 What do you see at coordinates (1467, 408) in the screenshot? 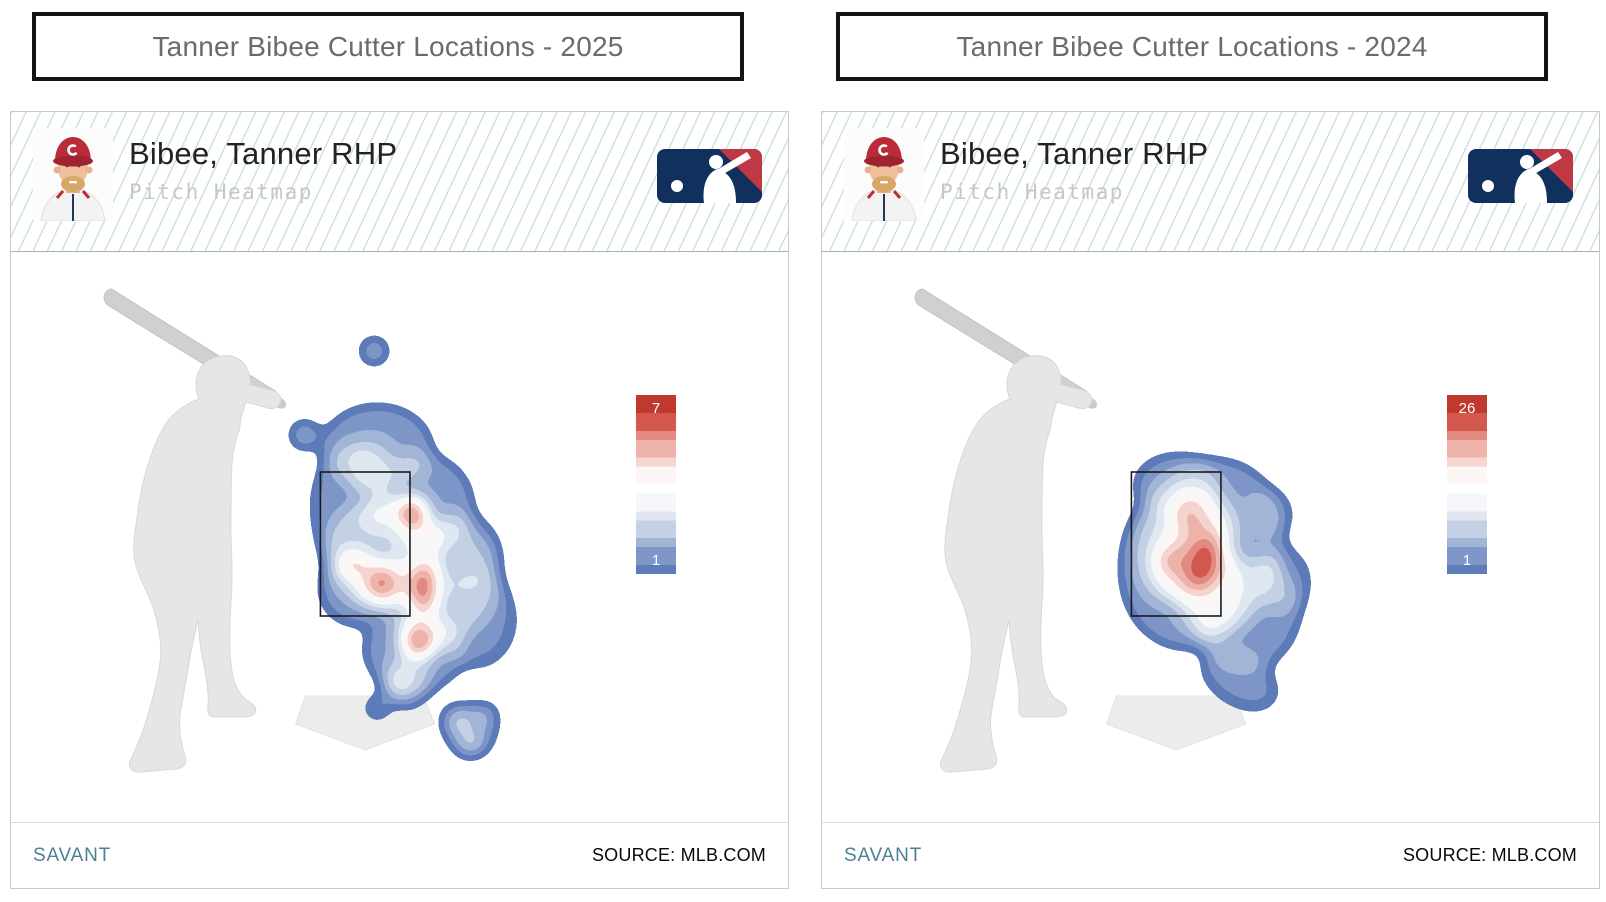
I see `legend-max-label: 26` at bounding box center [1467, 408].